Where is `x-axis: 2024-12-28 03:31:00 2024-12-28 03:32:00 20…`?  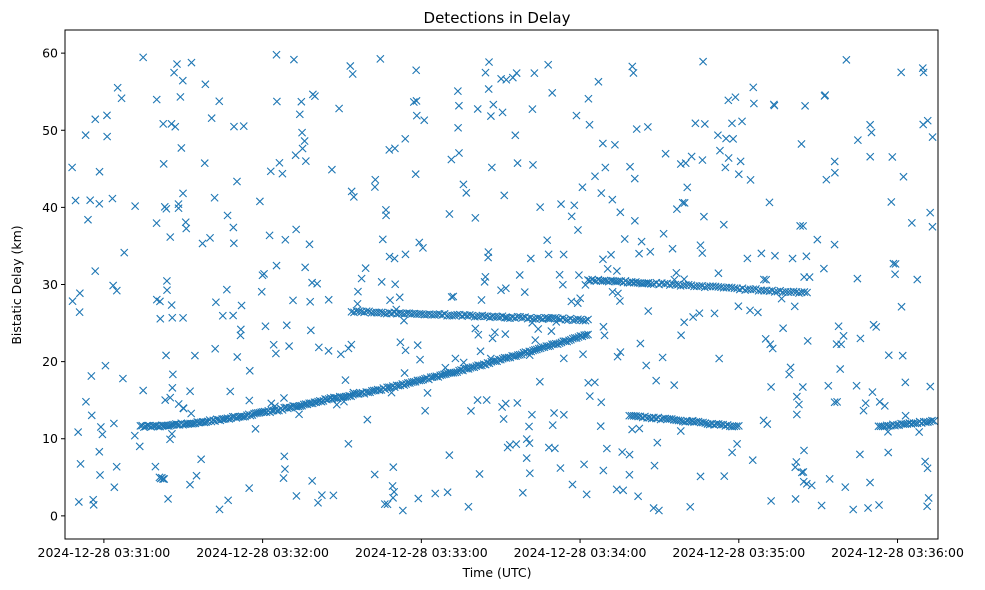
x-axis: 2024-12-28 03:31:00 2024-12-28 03:32:00 20… is located at coordinates (501, 549).